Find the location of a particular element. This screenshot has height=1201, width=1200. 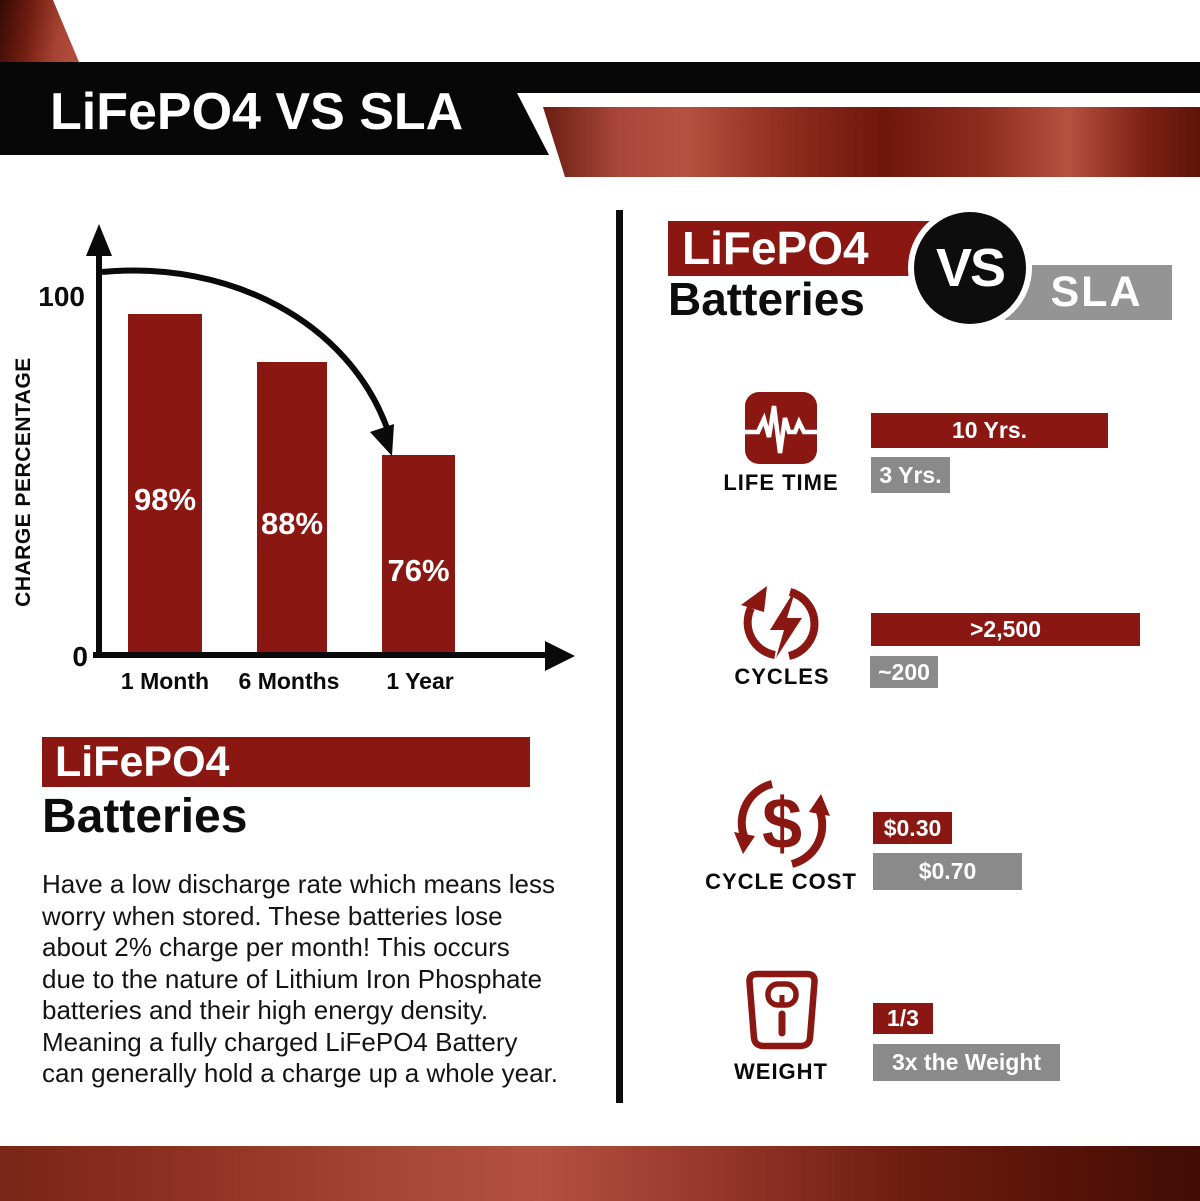

right-lifepo4-banner: LiFePO4 is located at coordinates (799, 248).